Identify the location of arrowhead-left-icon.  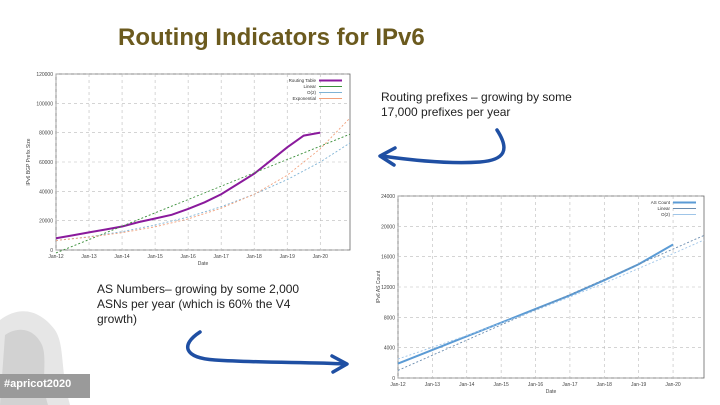
(387, 156).